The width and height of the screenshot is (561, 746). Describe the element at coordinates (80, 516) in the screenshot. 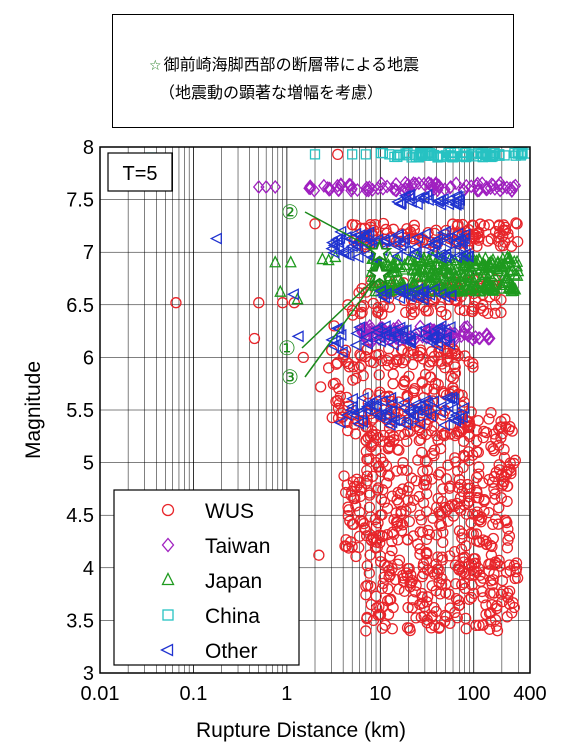

I see `y-tick-label: 4.5` at that location.